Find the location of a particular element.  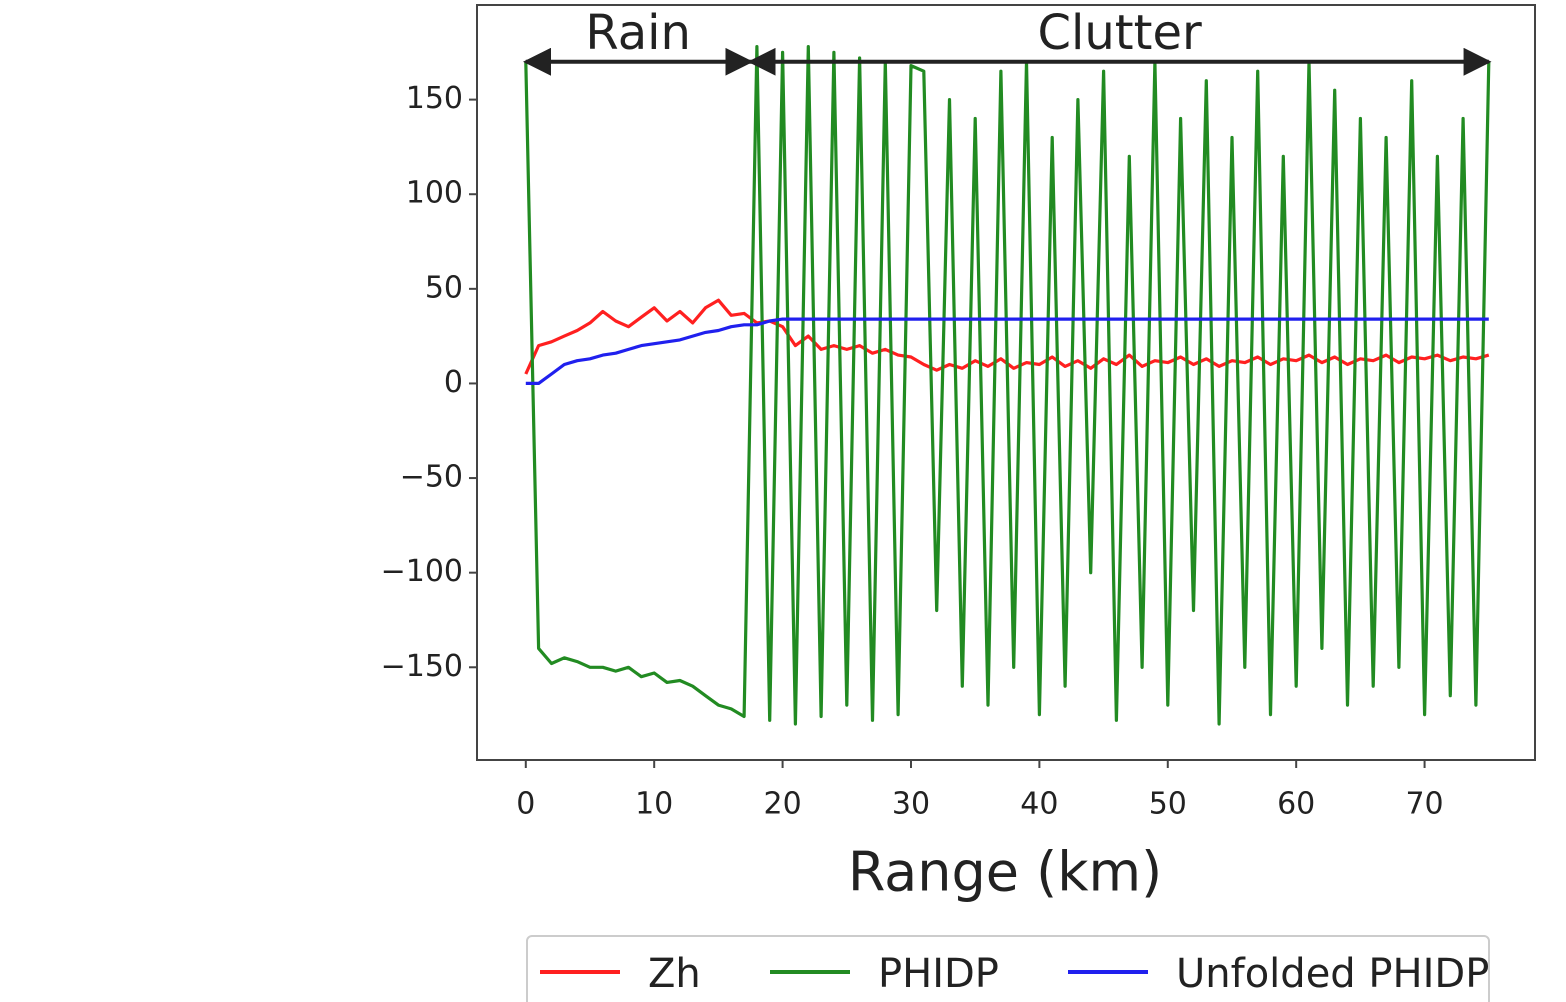

y-tick-label: 100 is located at coordinates (434, 193).